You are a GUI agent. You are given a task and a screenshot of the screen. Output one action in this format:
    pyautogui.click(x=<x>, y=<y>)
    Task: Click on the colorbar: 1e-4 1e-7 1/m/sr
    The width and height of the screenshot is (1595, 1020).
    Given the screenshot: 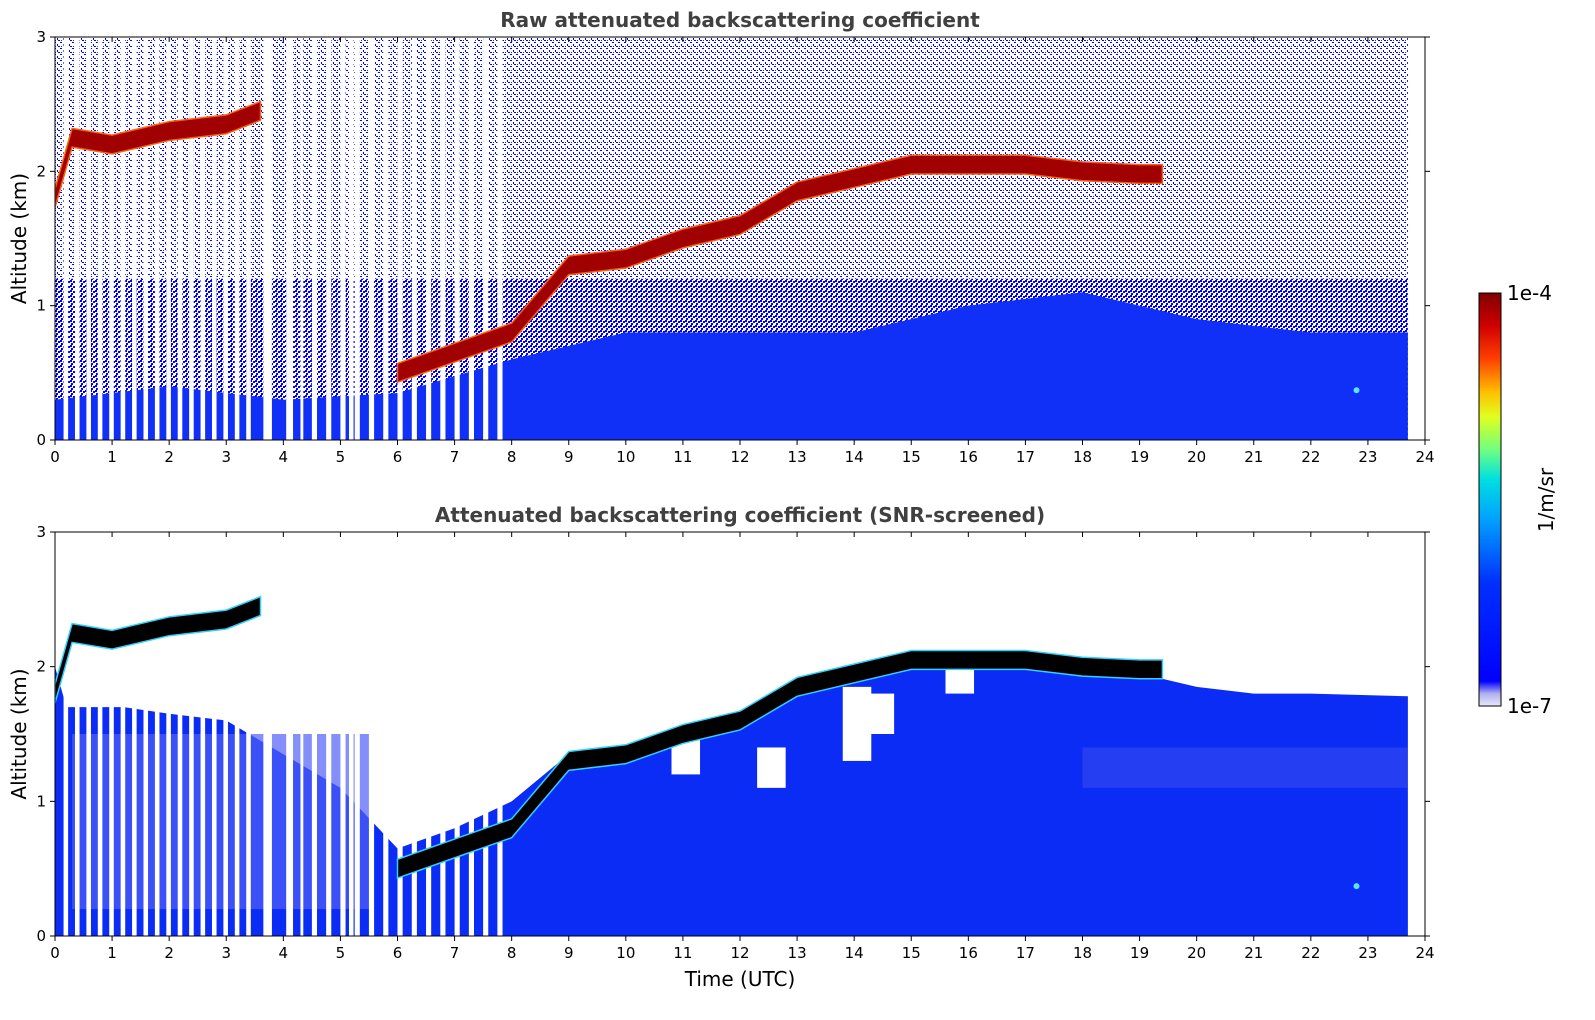 What is the action you would take?
    pyautogui.click(x=1518, y=499)
    